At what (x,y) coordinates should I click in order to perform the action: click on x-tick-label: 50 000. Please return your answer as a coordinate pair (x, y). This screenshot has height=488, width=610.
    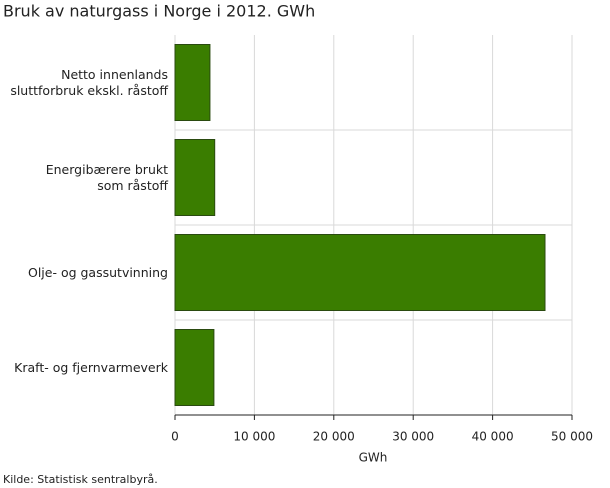
    Looking at the image, I should click on (572, 437).